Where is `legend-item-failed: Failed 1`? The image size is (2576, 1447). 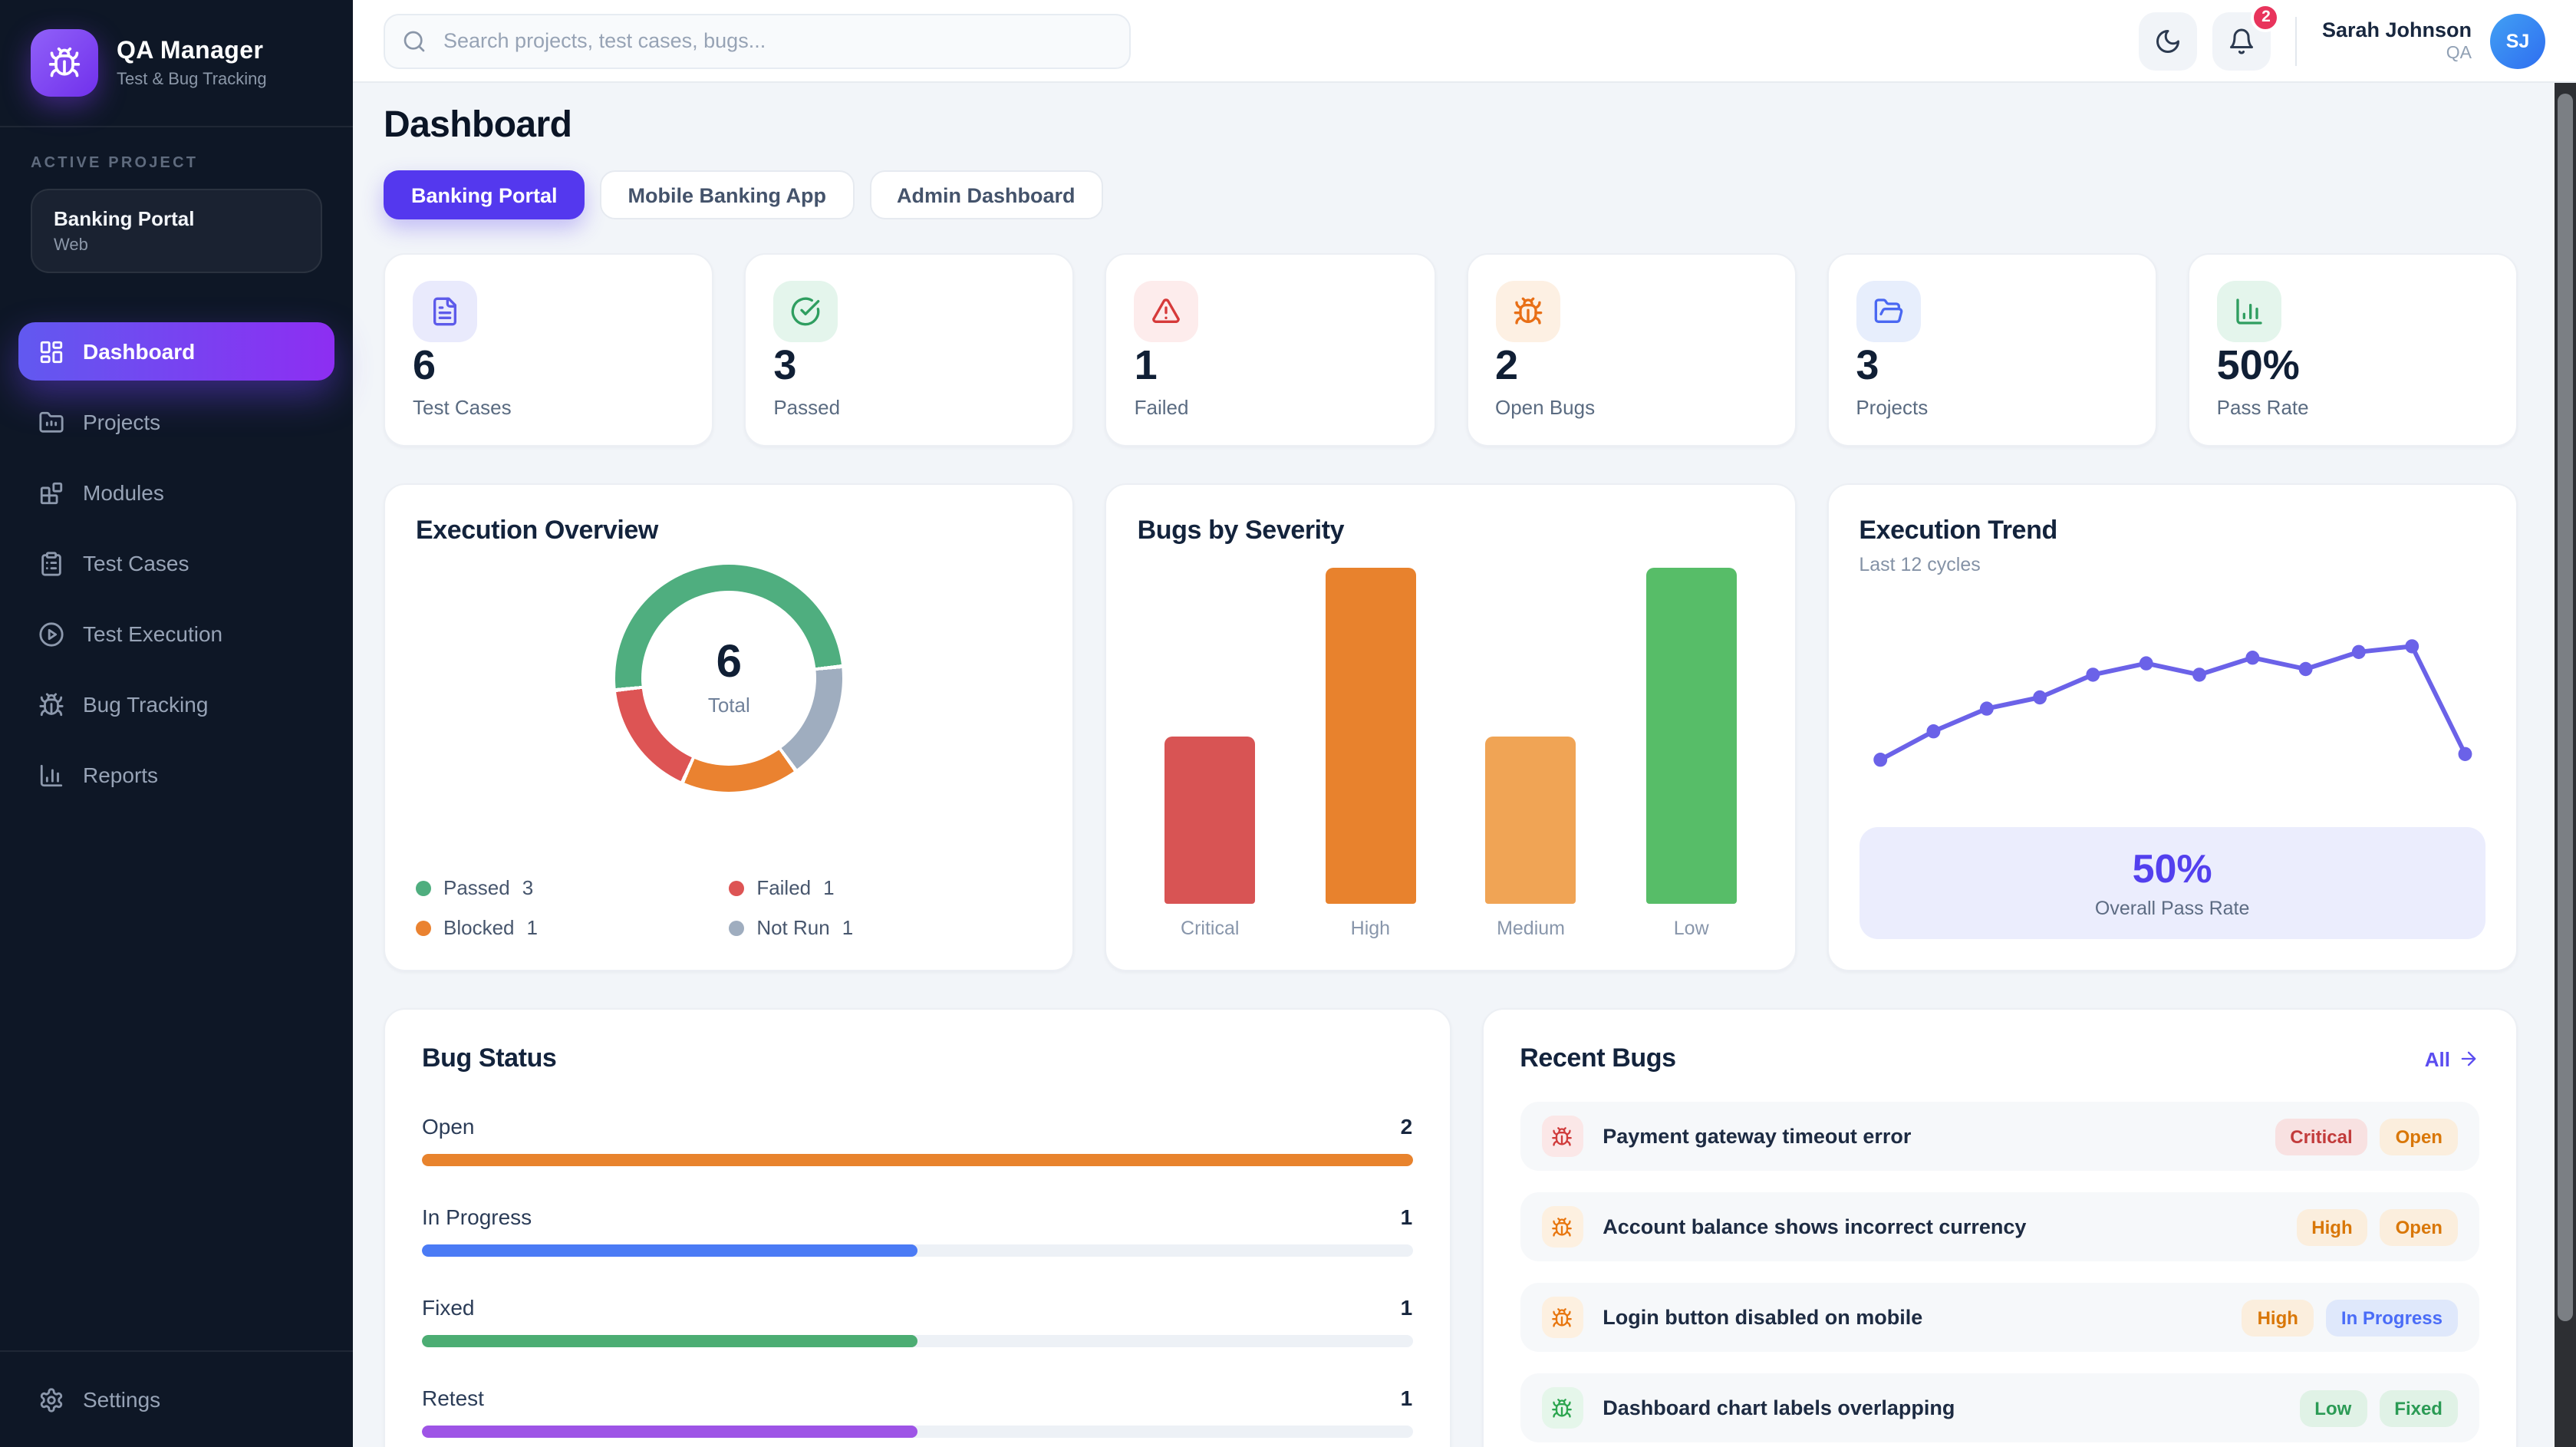
legend-item-failed: Failed 1 is located at coordinates (885, 887).